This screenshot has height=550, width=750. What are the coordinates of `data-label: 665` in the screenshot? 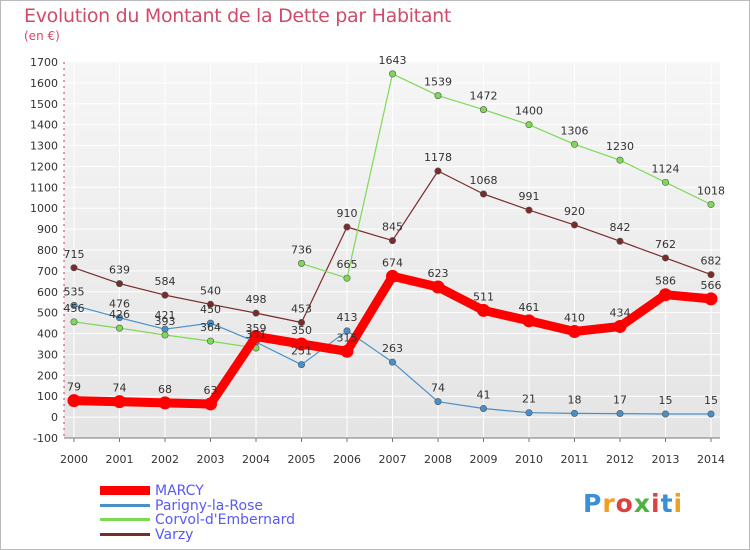 It's located at (347, 264).